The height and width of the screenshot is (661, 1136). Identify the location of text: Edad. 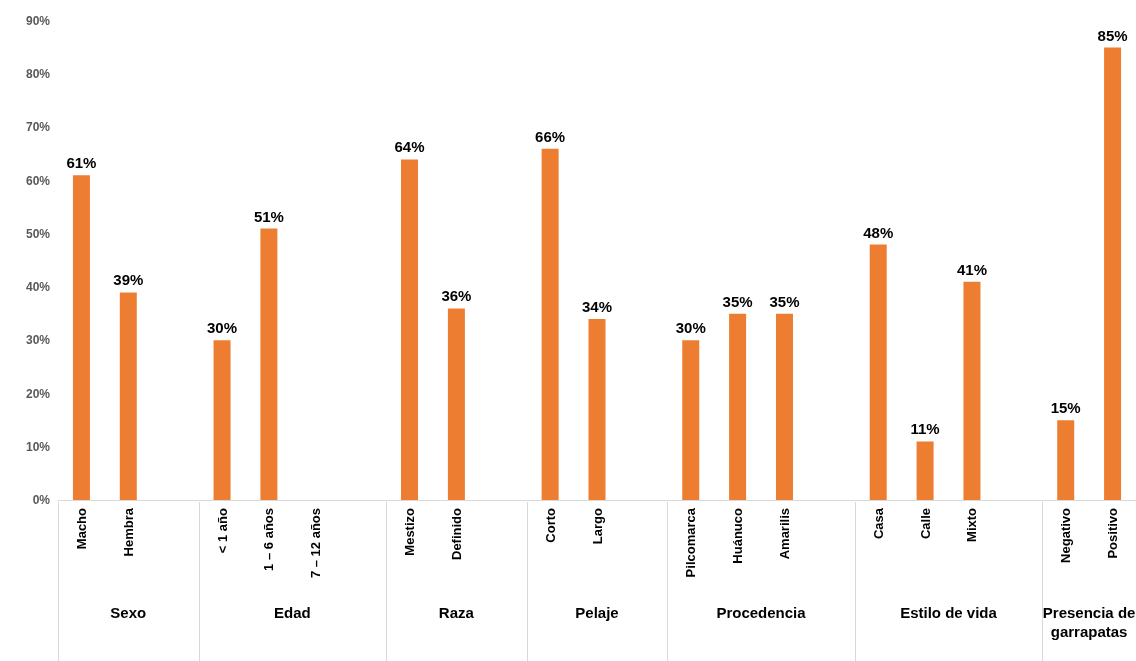
(292, 612).